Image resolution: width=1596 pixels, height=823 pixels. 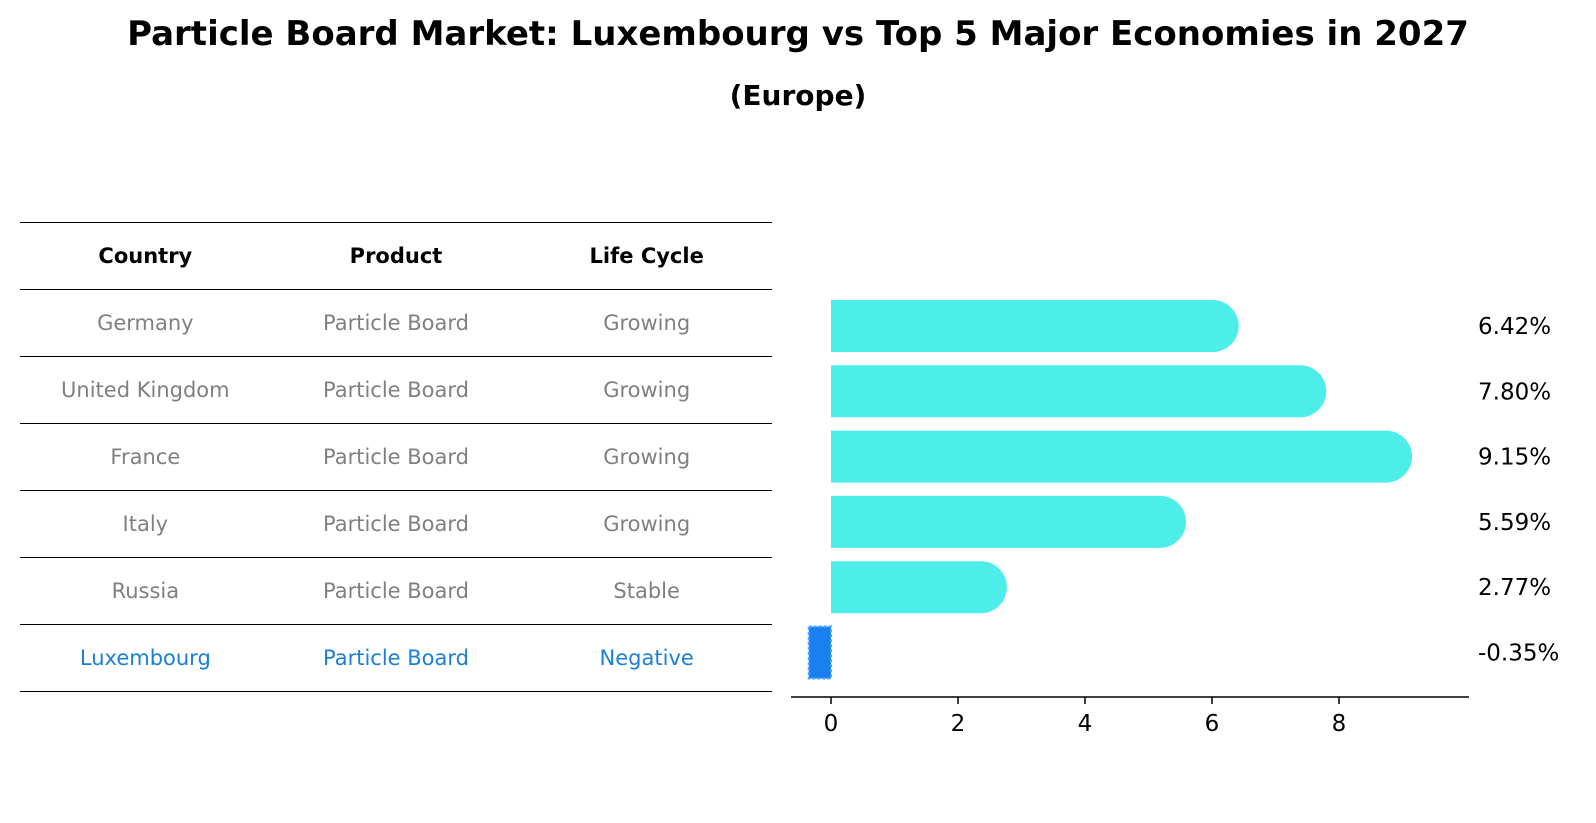 What do you see at coordinates (798, 95) in the screenshot?
I see `chart-subtitle: (Europe)` at bounding box center [798, 95].